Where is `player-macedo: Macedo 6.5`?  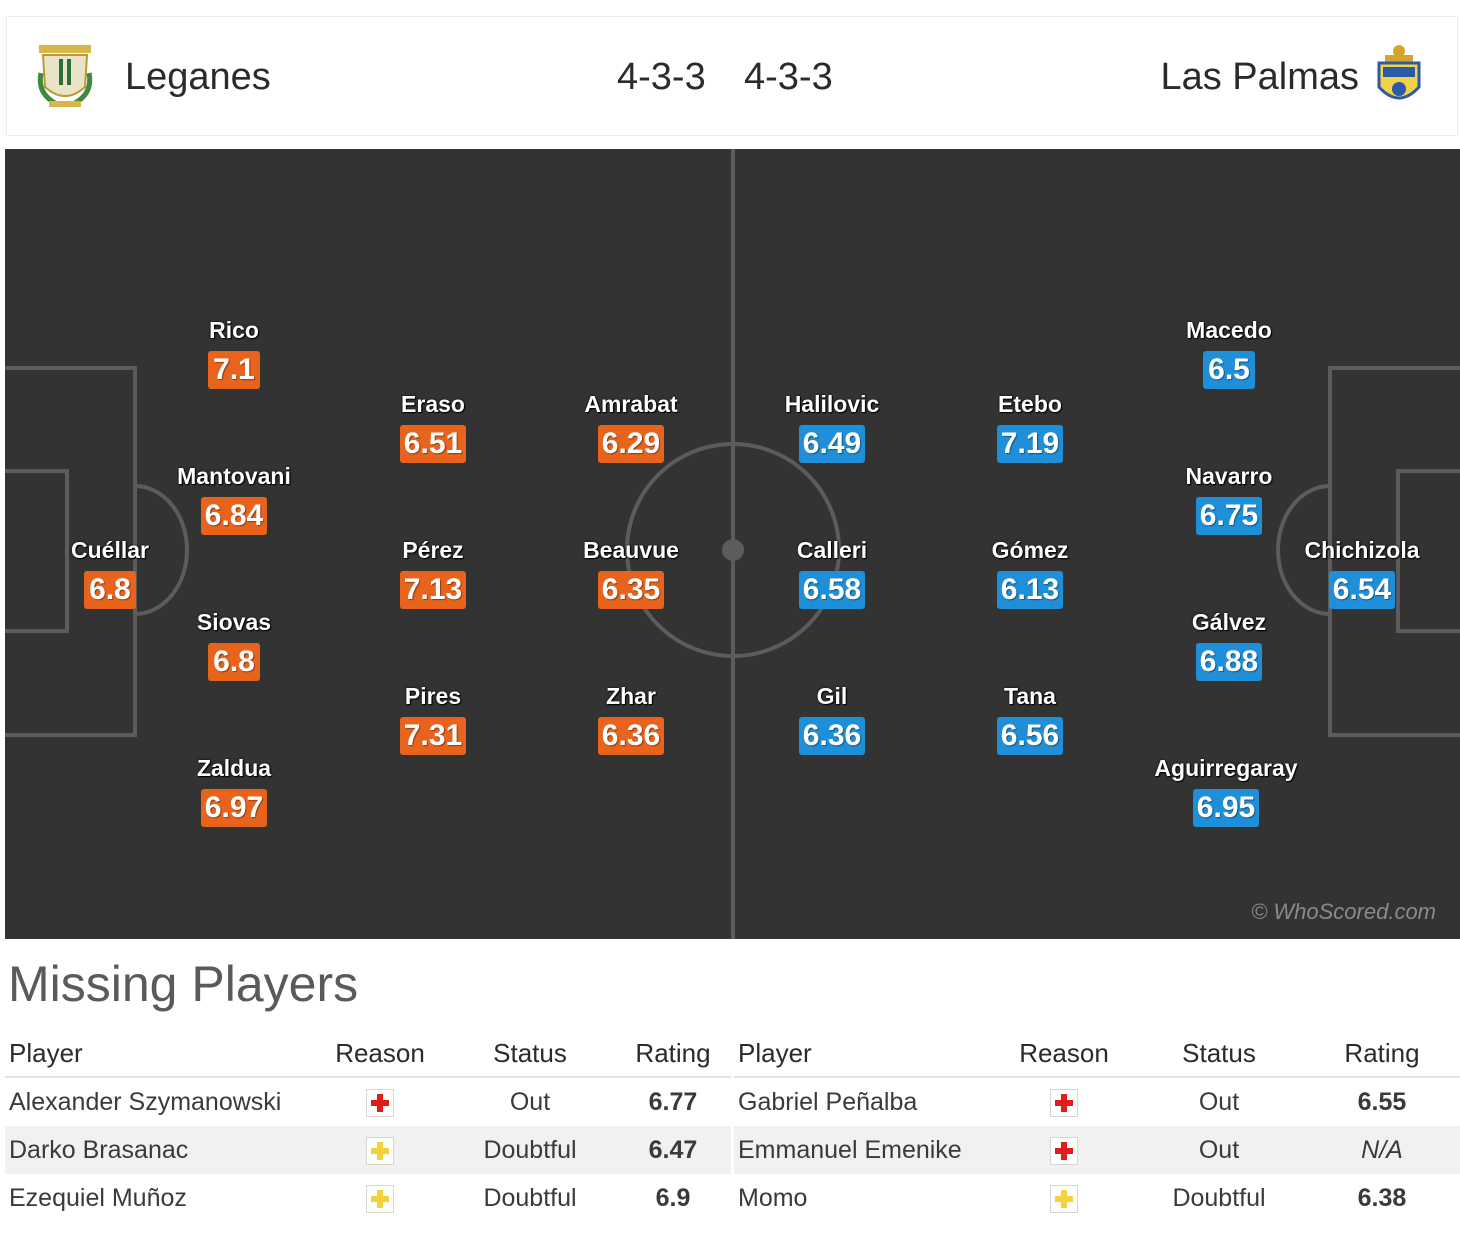 player-macedo: Macedo 6.5 is located at coordinates (1229, 353).